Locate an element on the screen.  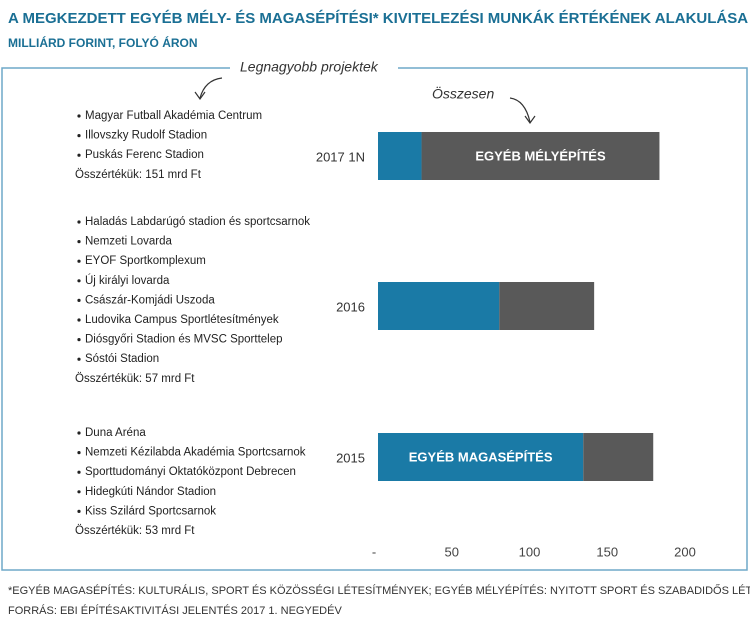
project-item: Hidegkúti Nándor Stadion is located at coordinates (150, 492).